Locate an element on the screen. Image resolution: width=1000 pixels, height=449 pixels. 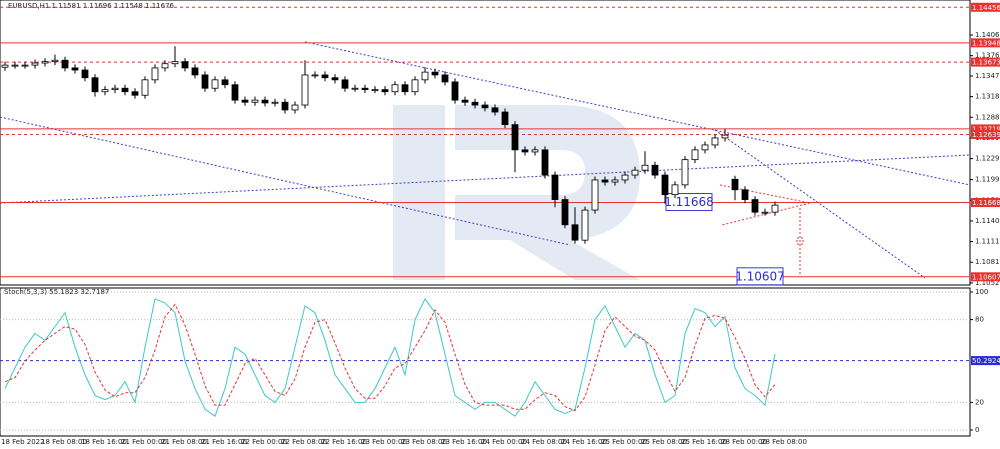
y-tick-label: 1.14060 is located at coordinates (987, 35).